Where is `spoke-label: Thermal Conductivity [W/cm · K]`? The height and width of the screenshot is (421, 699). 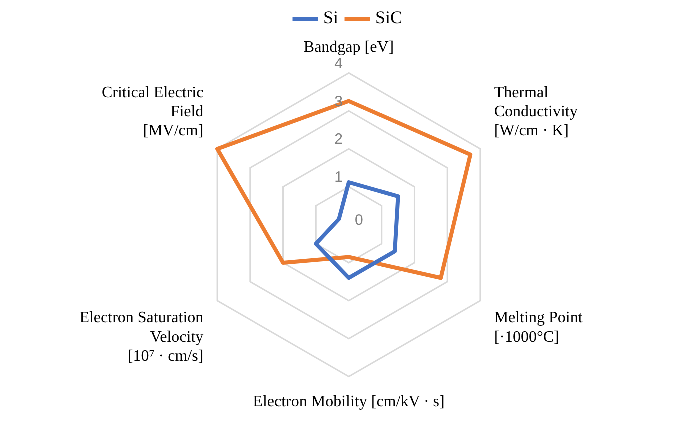 spoke-label: Thermal Conductivity [W/cm · K] is located at coordinates (536, 112).